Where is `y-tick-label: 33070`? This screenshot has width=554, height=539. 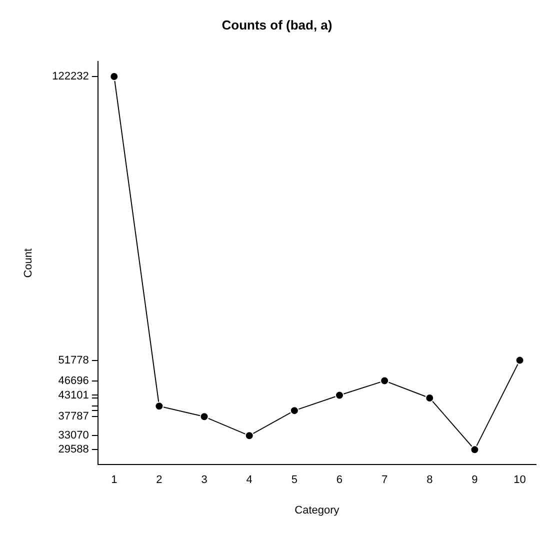
y-tick-label: 33070 is located at coordinates (73, 436).